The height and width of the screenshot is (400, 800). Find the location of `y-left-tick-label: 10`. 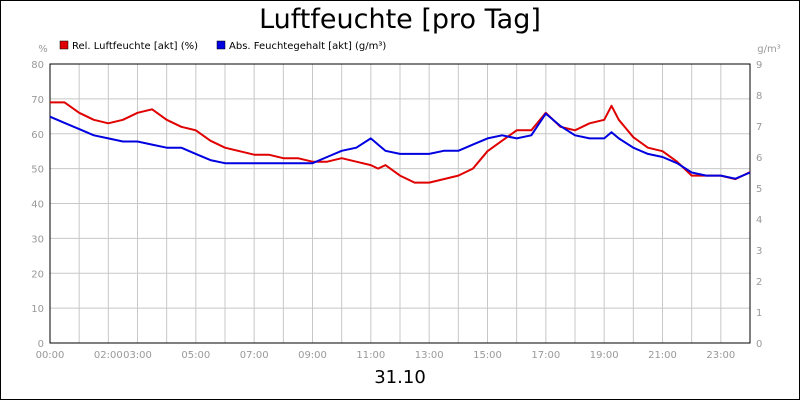

y-left-tick-label: 10 is located at coordinates (37, 309).